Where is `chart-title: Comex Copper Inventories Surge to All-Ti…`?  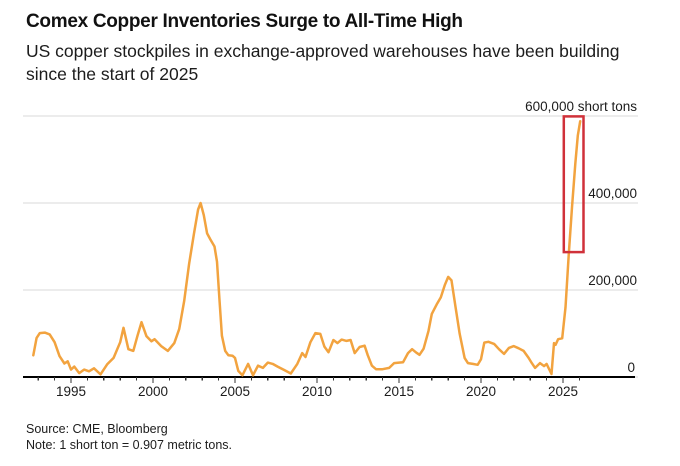 chart-title: Comex Copper Inventories Surge to All-Ti… is located at coordinates (244, 21).